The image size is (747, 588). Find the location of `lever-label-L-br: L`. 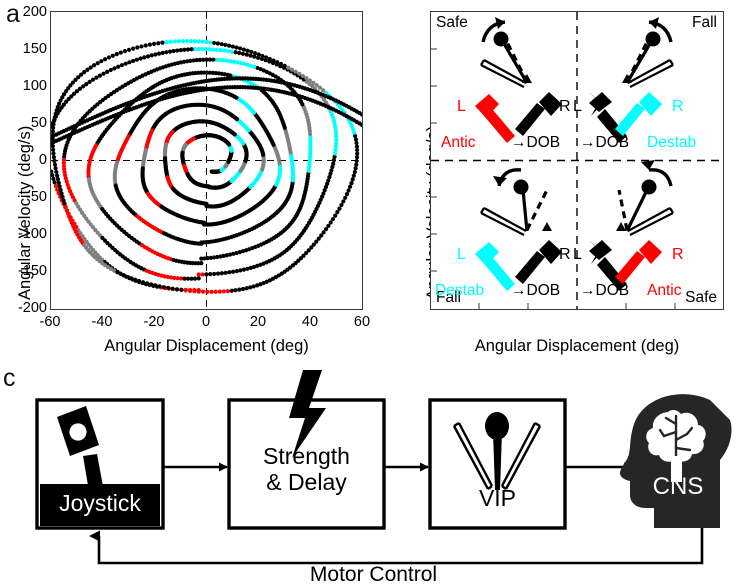

lever-label-L-br: L is located at coordinates (577, 254).